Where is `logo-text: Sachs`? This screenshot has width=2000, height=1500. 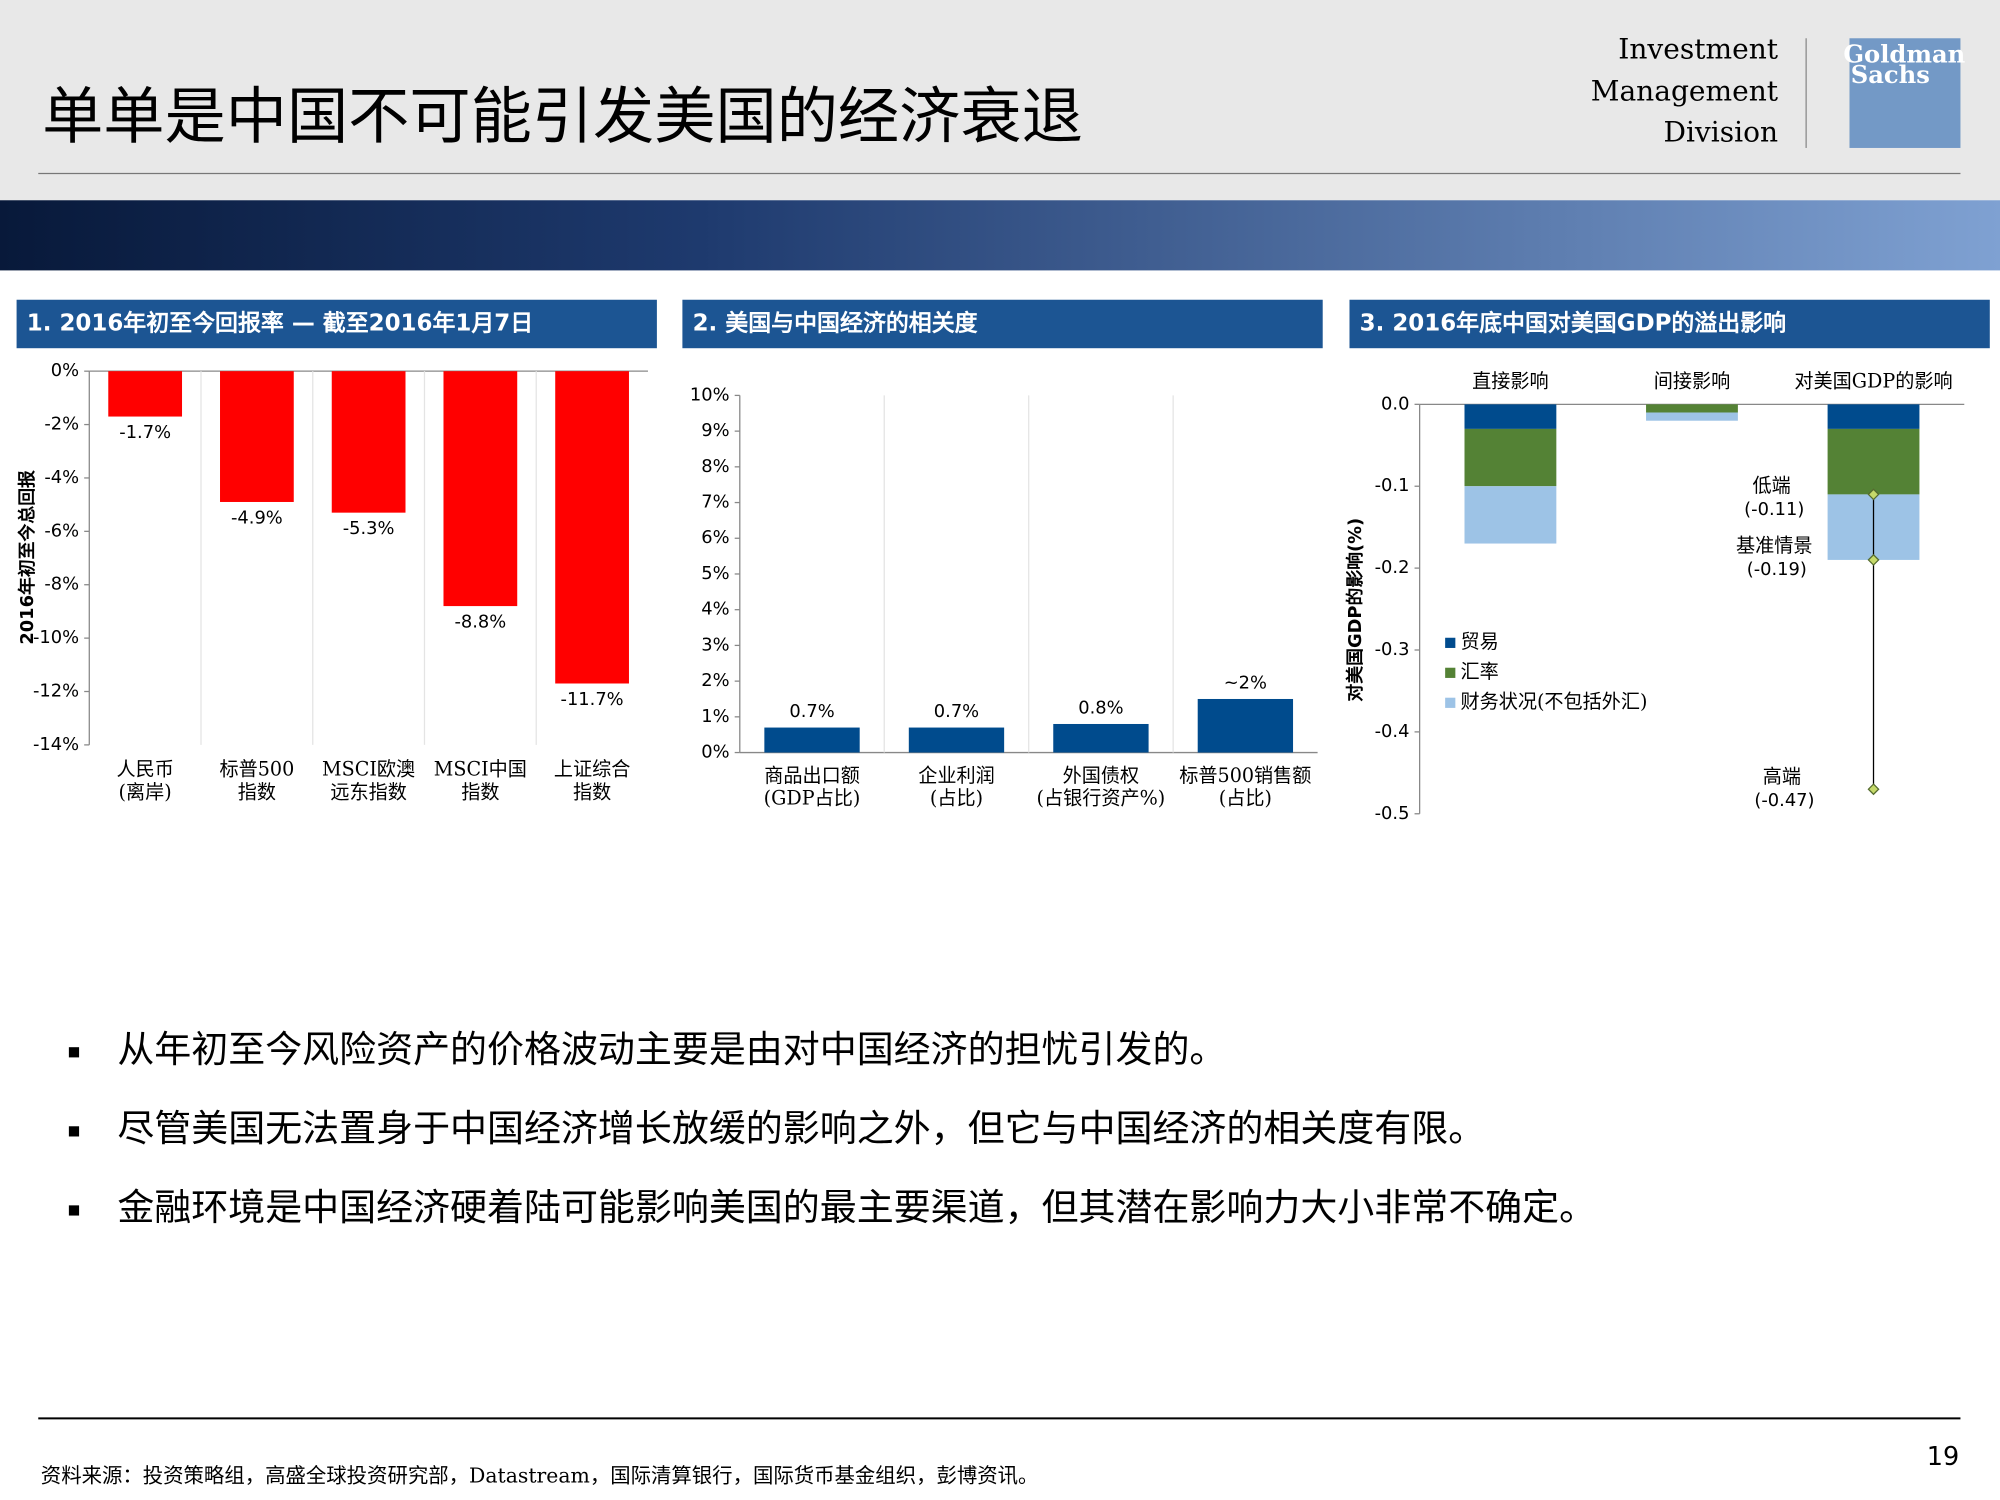 logo-text: Sachs is located at coordinates (1890, 74).